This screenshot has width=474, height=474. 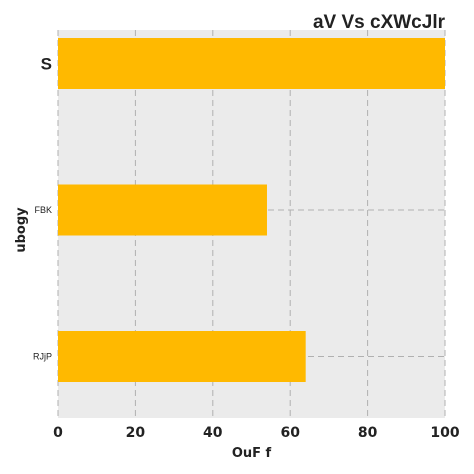 I want to click on x-tick-label: 40, so click(x=213, y=433).